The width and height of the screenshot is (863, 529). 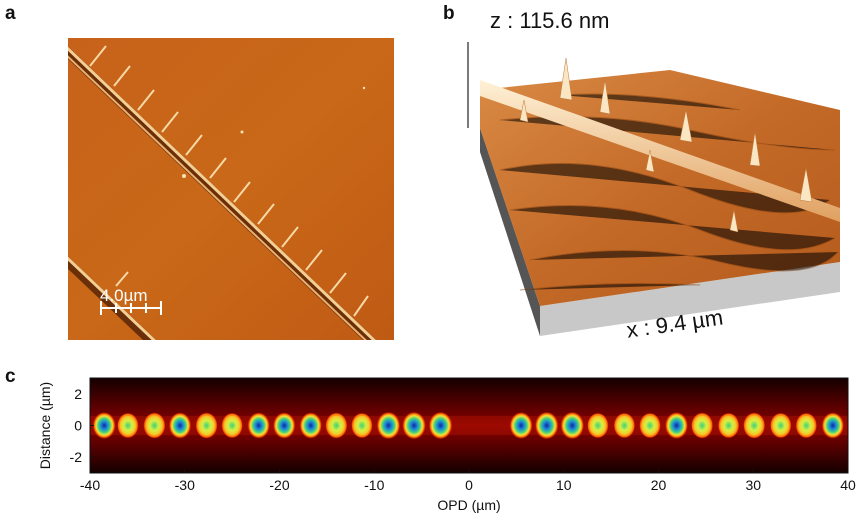 I want to click on y-tick-label: 0, so click(x=78, y=426).